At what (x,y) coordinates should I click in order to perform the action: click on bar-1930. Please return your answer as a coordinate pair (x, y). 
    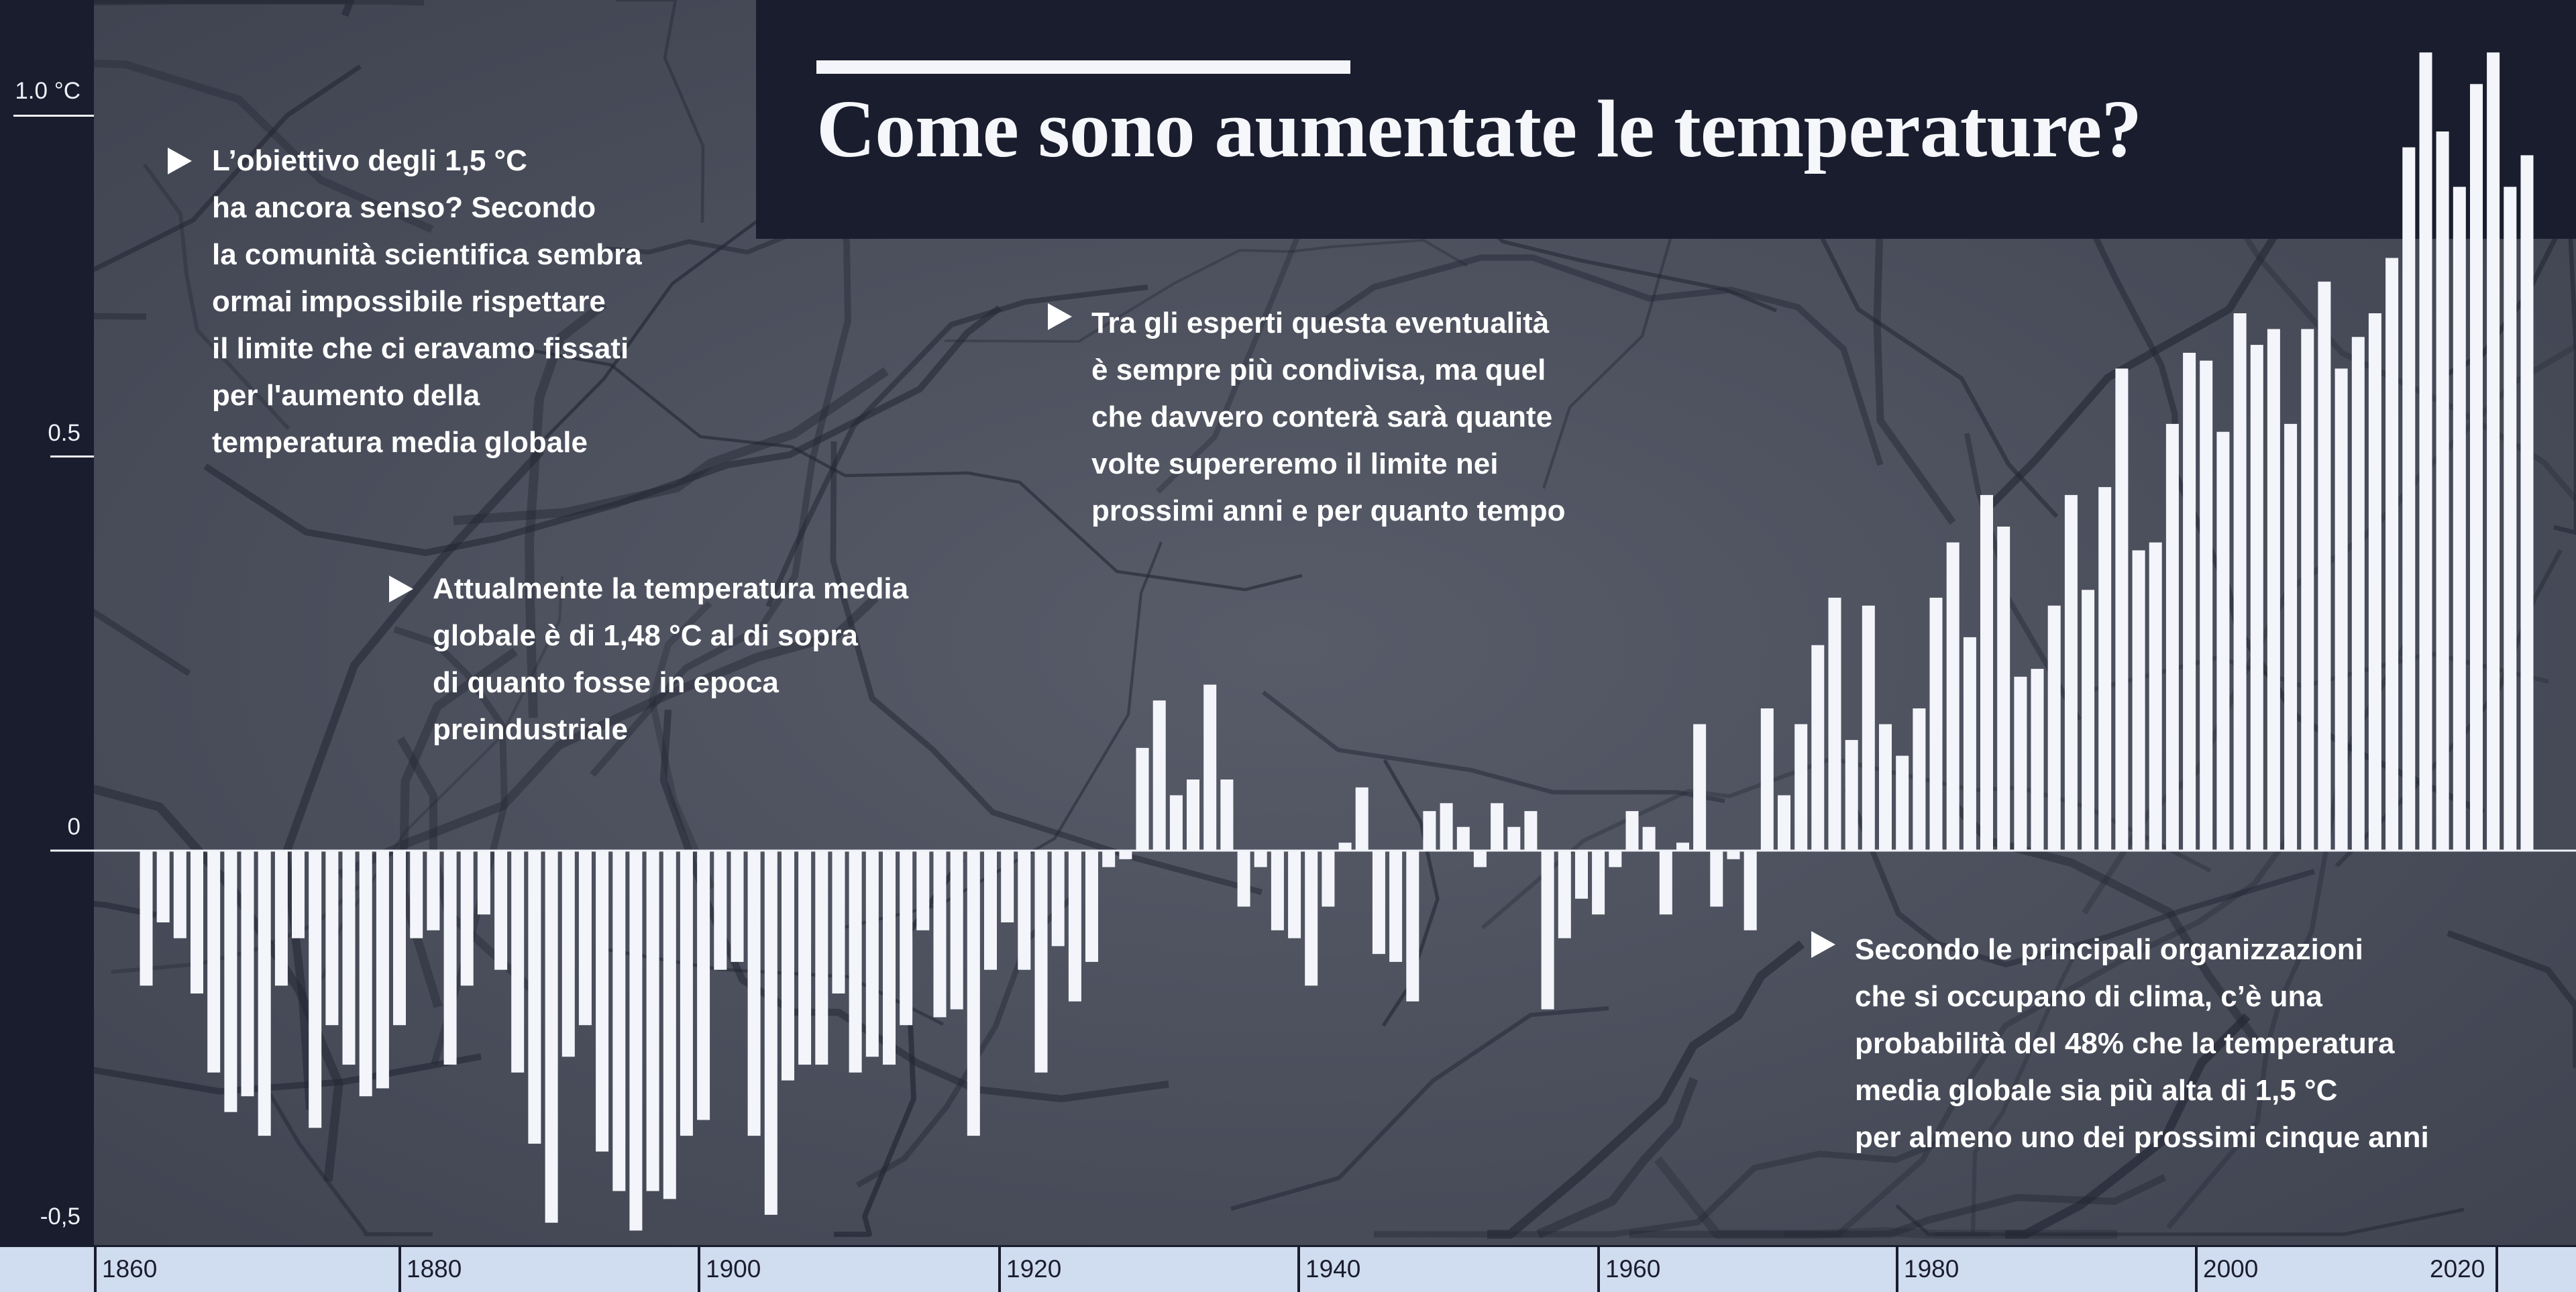
    Looking at the image, I should click on (973, 993).